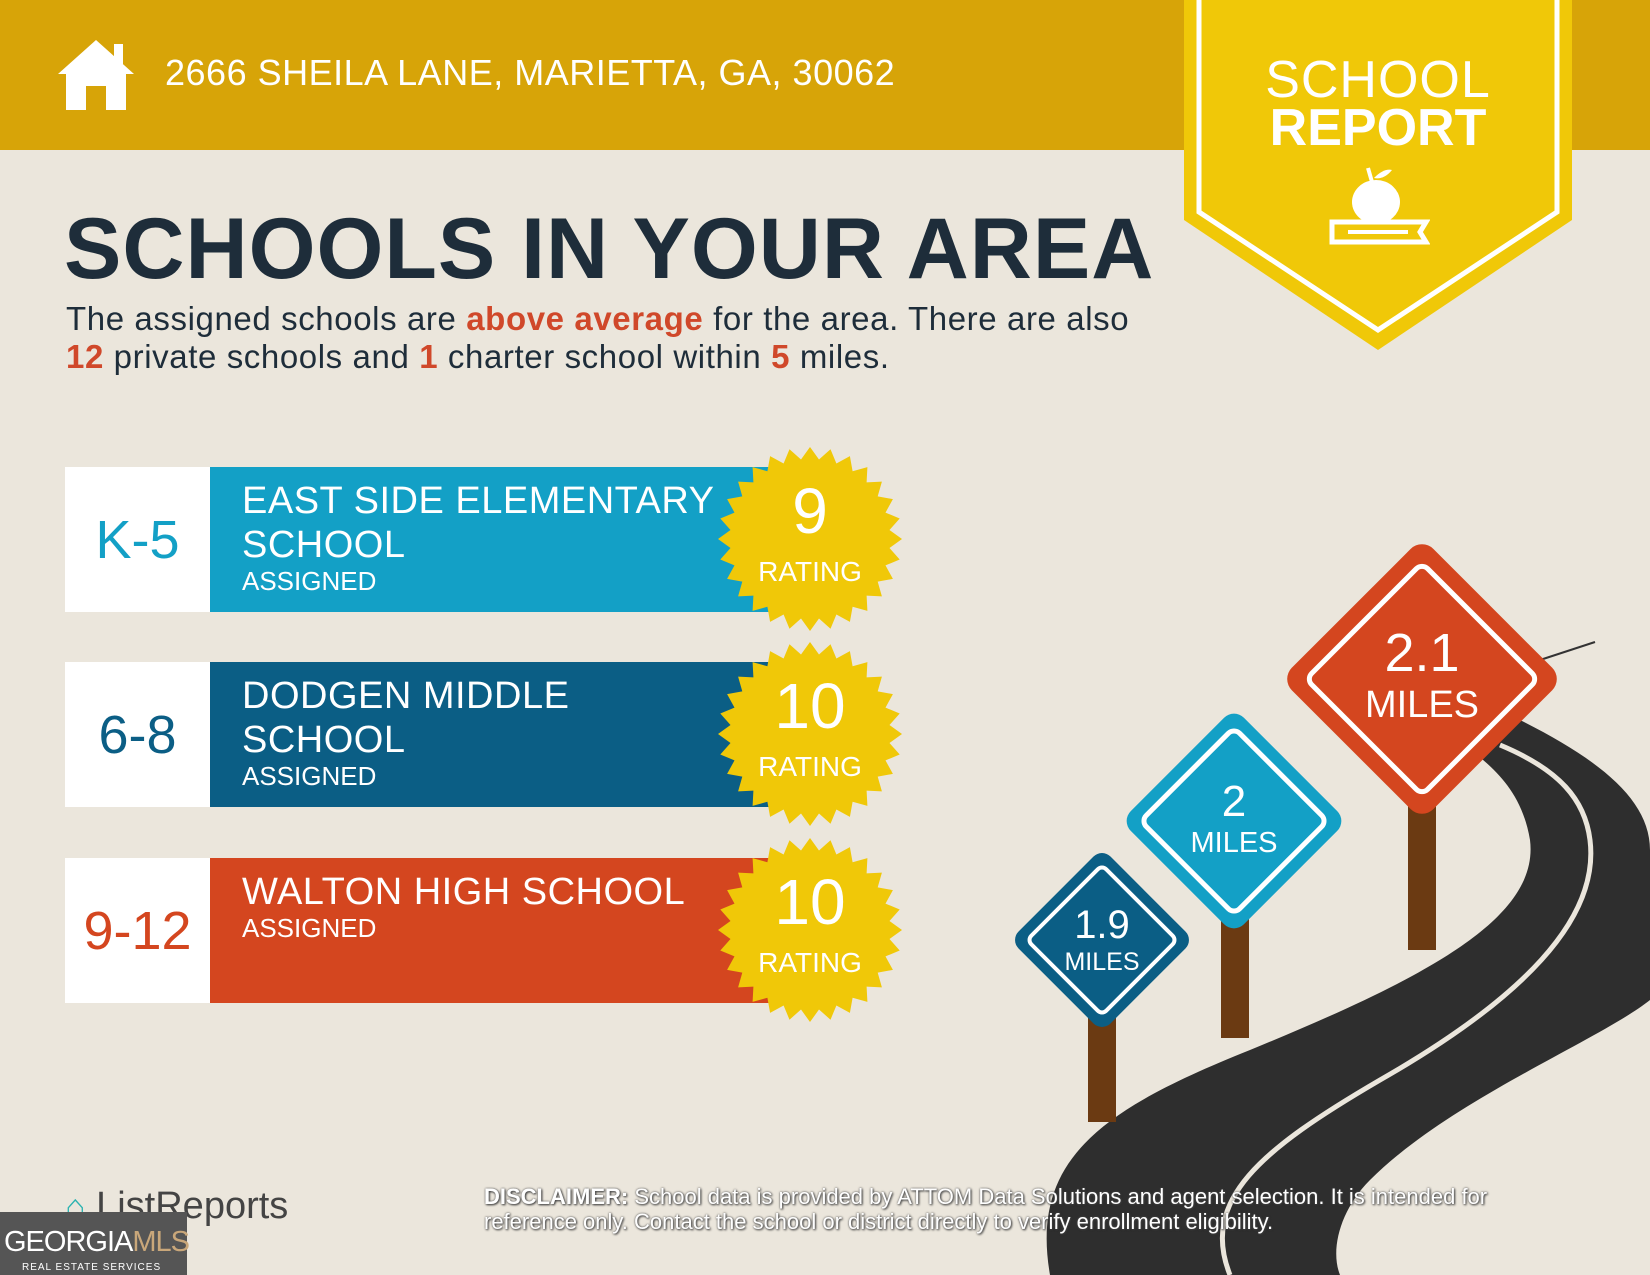  What do you see at coordinates (68, 1242) in the screenshot?
I see `mls-text: GEORGIA` at bounding box center [68, 1242].